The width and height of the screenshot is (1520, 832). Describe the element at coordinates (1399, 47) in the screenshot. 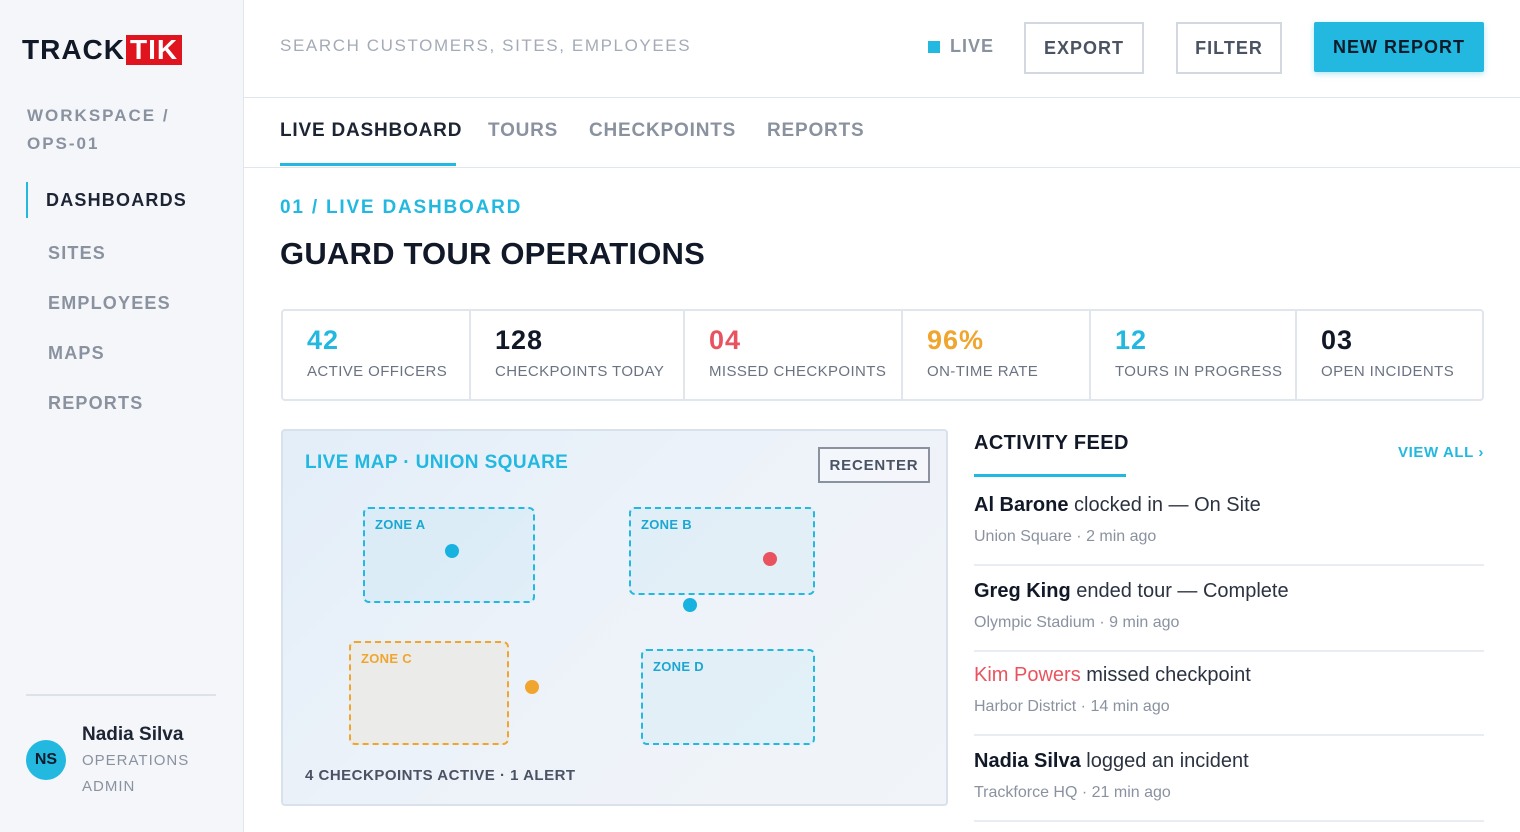

I see `new-report-button: NEW REPORT` at that location.